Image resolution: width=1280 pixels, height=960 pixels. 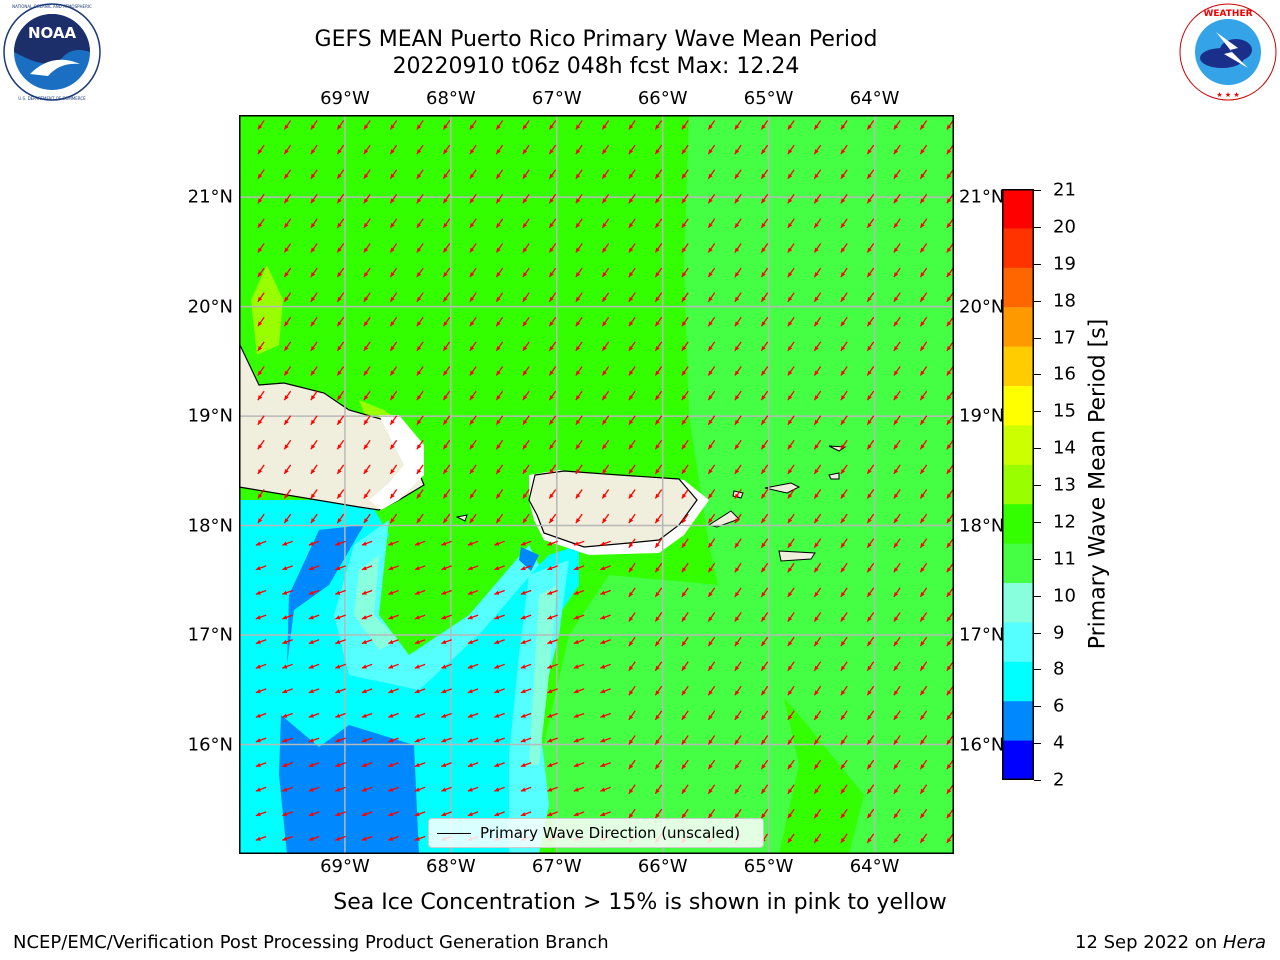 What do you see at coordinates (1064, 522) in the screenshot?
I see `colorbar-tick-label: 12` at bounding box center [1064, 522].